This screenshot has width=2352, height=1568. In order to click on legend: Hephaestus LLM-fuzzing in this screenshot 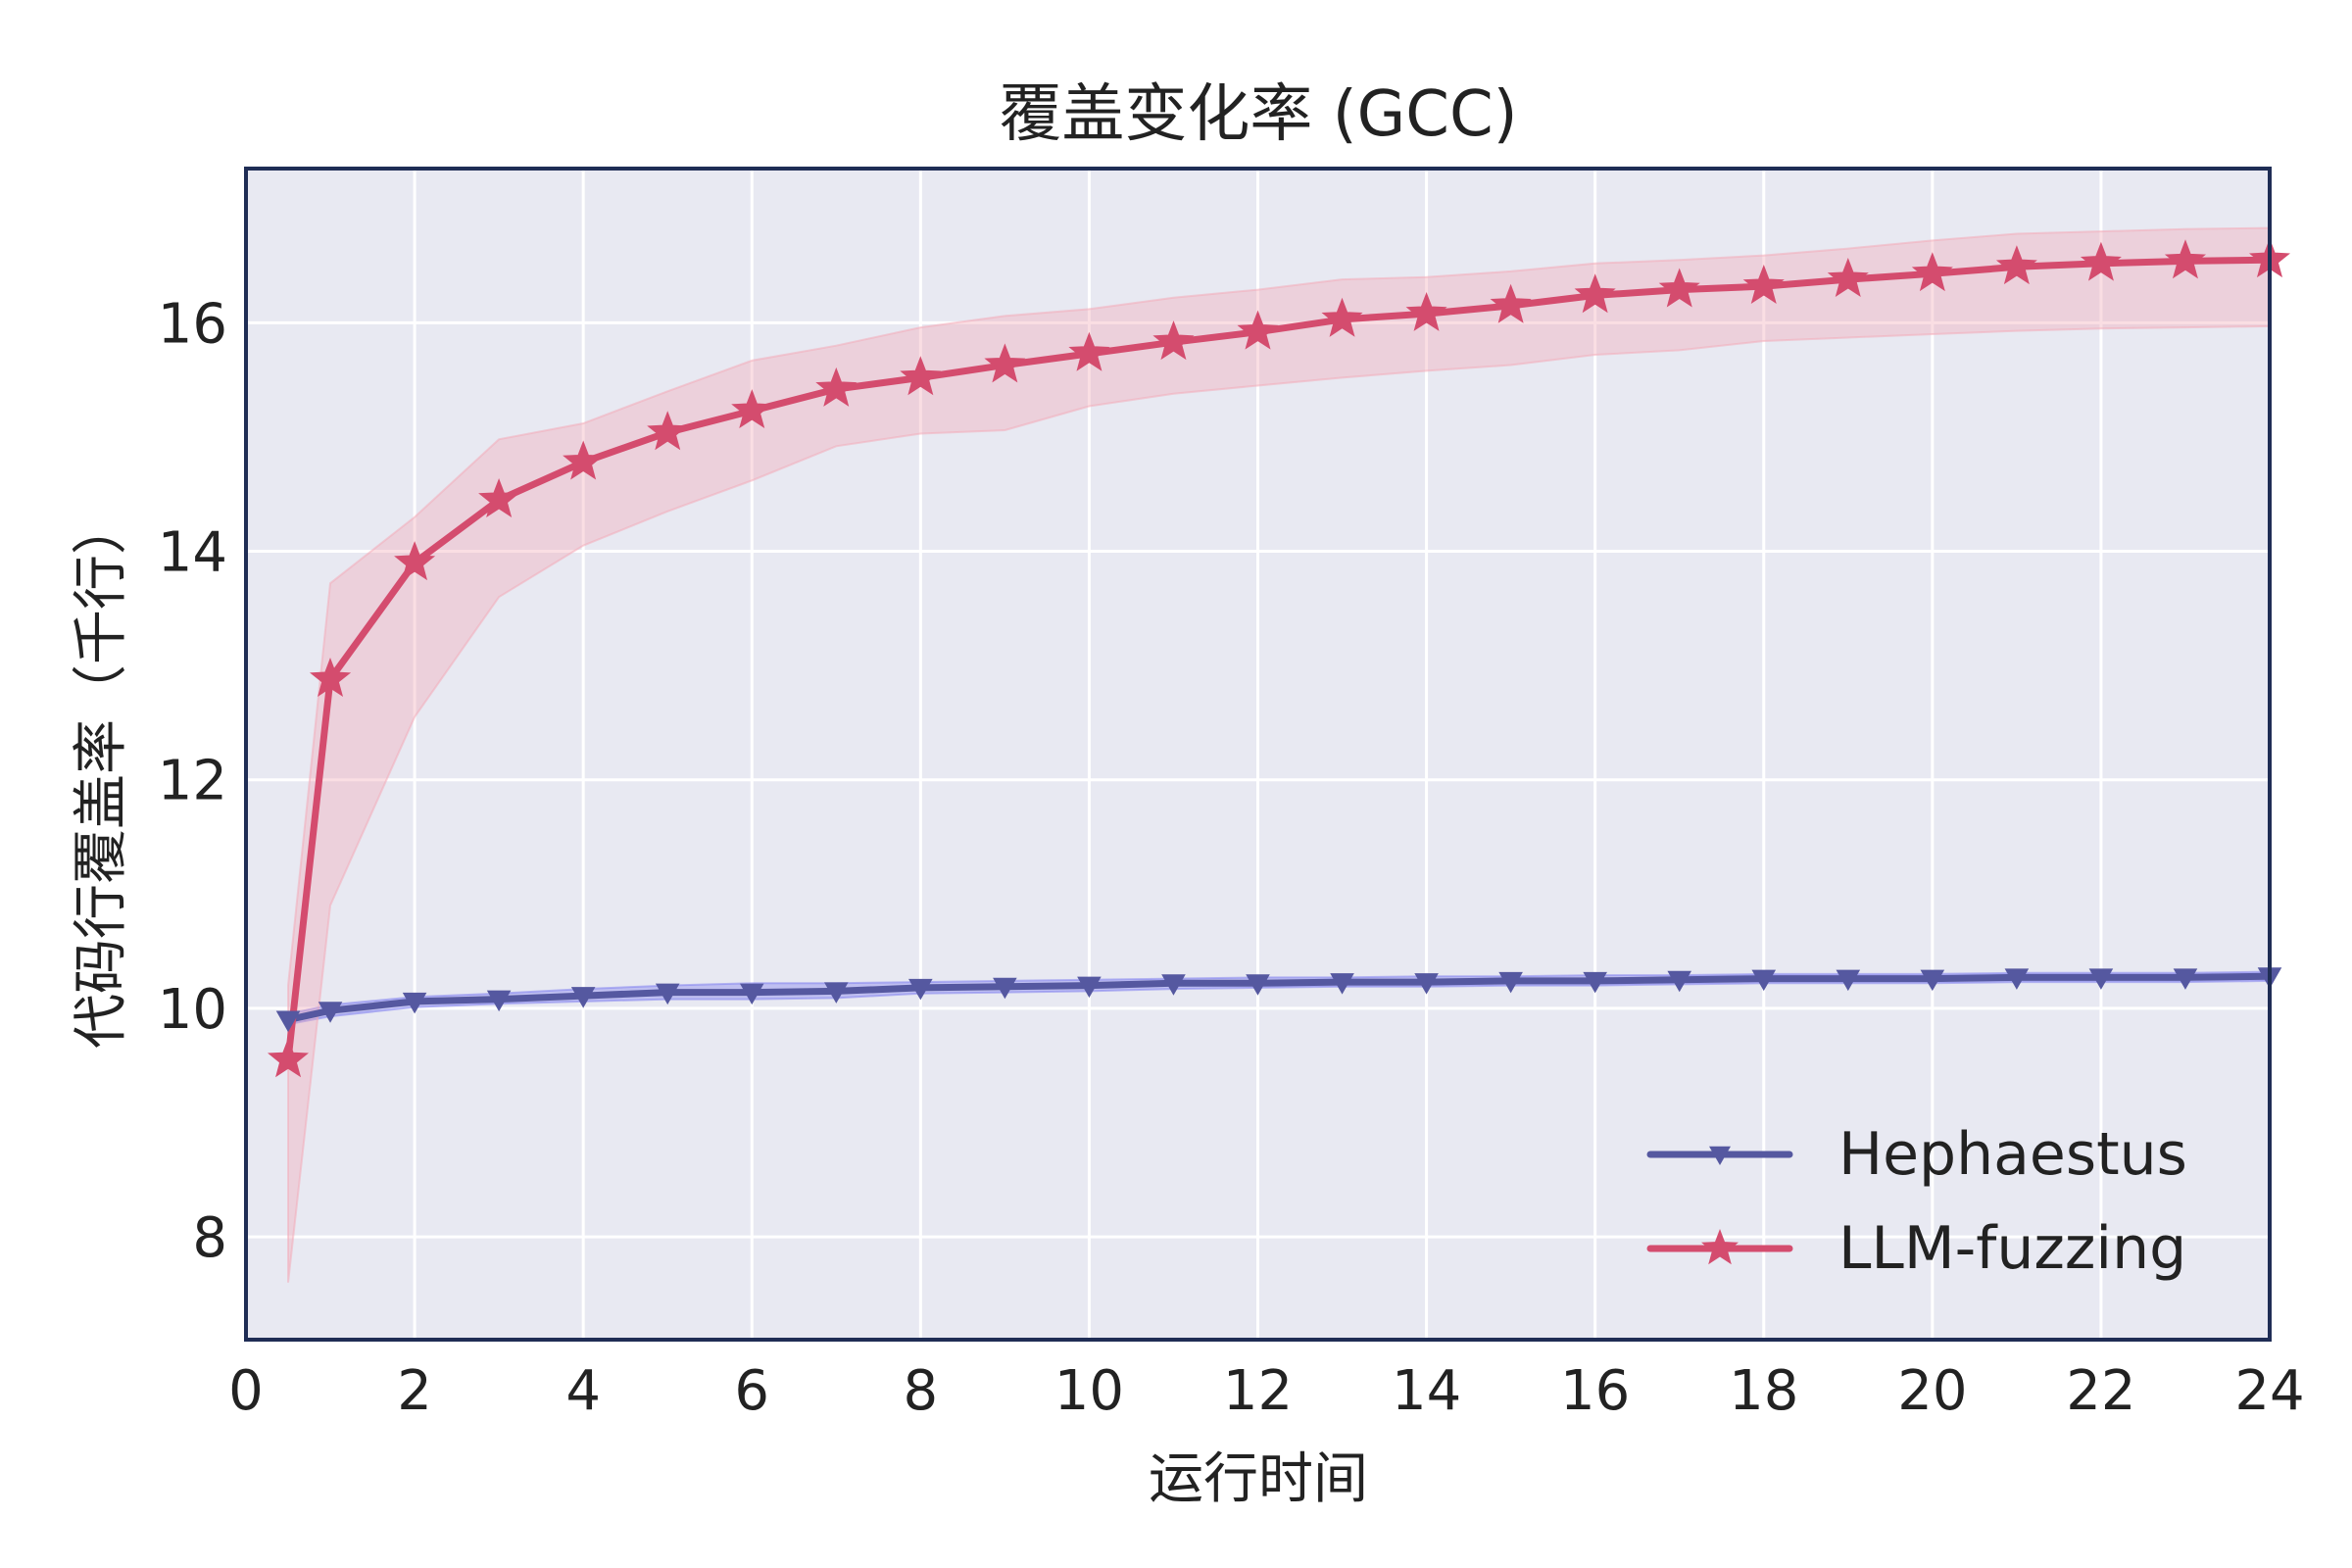, I will do `click(1916, 1201)`.